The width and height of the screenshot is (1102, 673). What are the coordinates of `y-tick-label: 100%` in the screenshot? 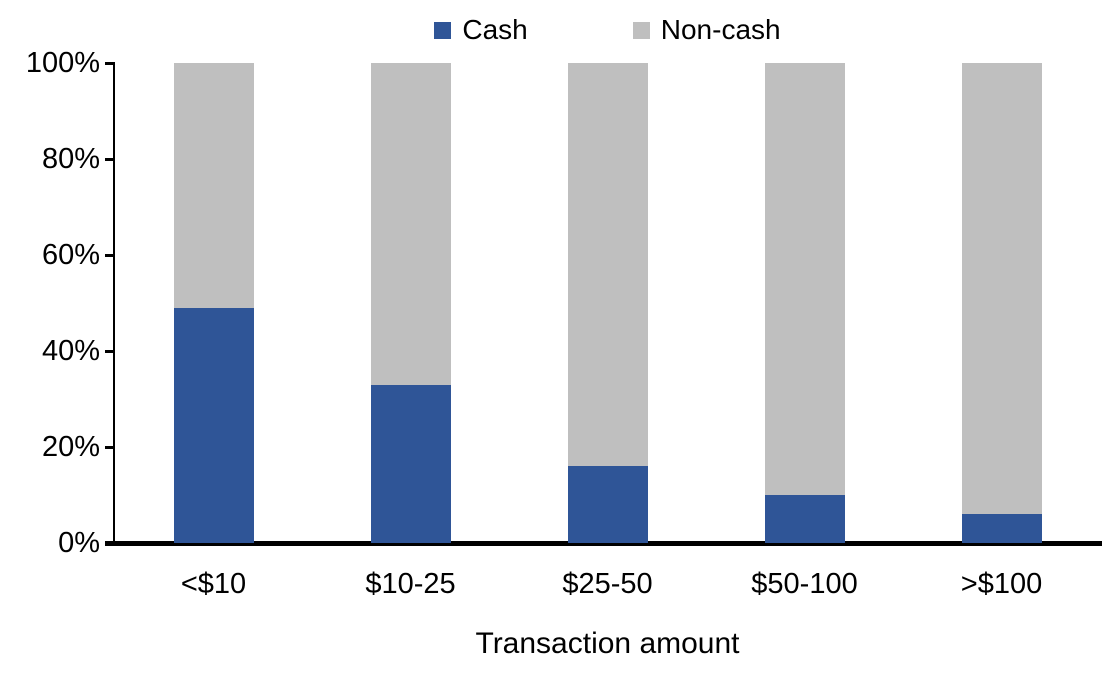 It's located at (62, 63).